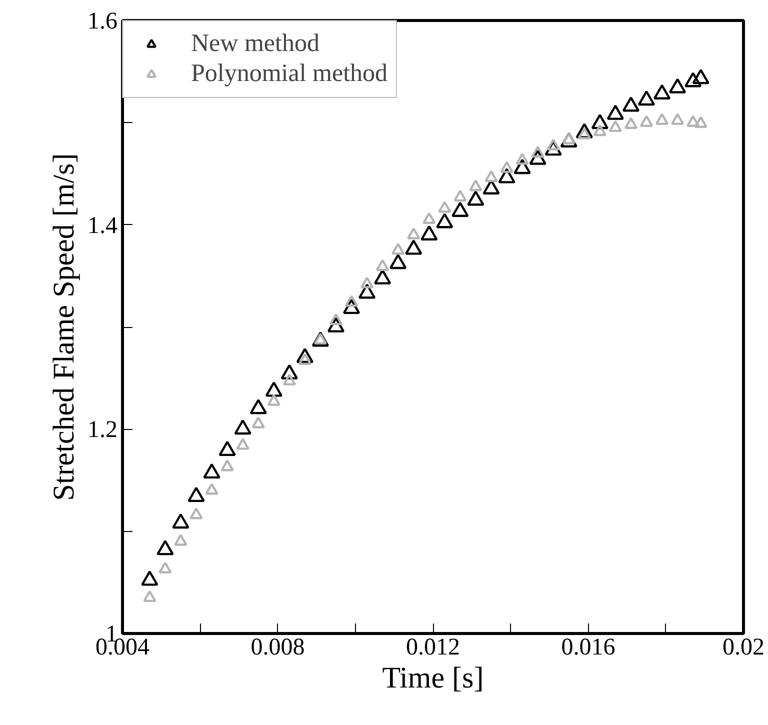 This screenshot has width=768, height=725. What do you see at coordinates (103, 225) in the screenshot?
I see `y-tick-label: 1.4` at bounding box center [103, 225].